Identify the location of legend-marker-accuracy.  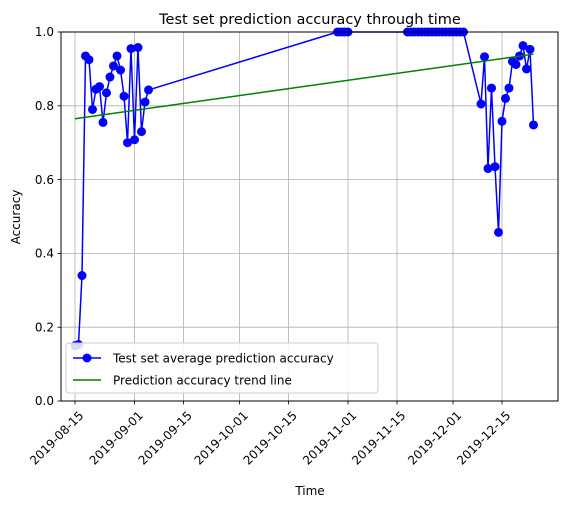
(87, 358).